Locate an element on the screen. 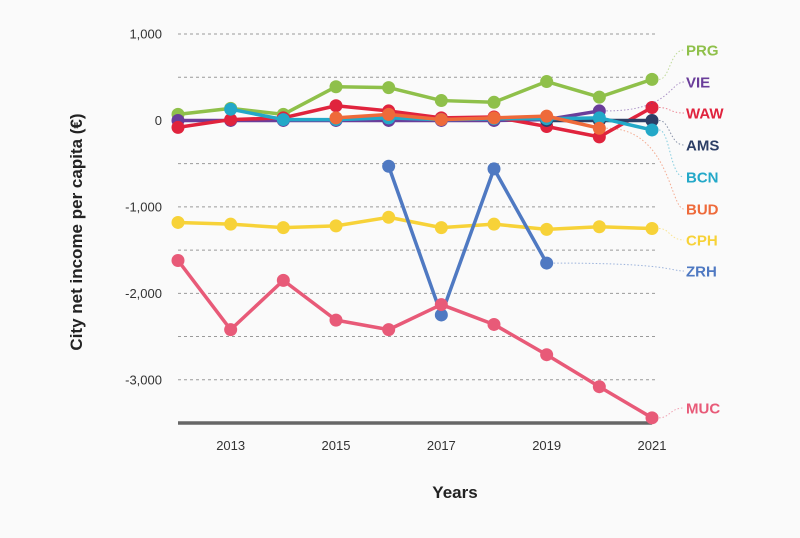 Image resolution: width=800 pixels, height=538 pixels. legend-leaders is located at coordinates (619, 234).